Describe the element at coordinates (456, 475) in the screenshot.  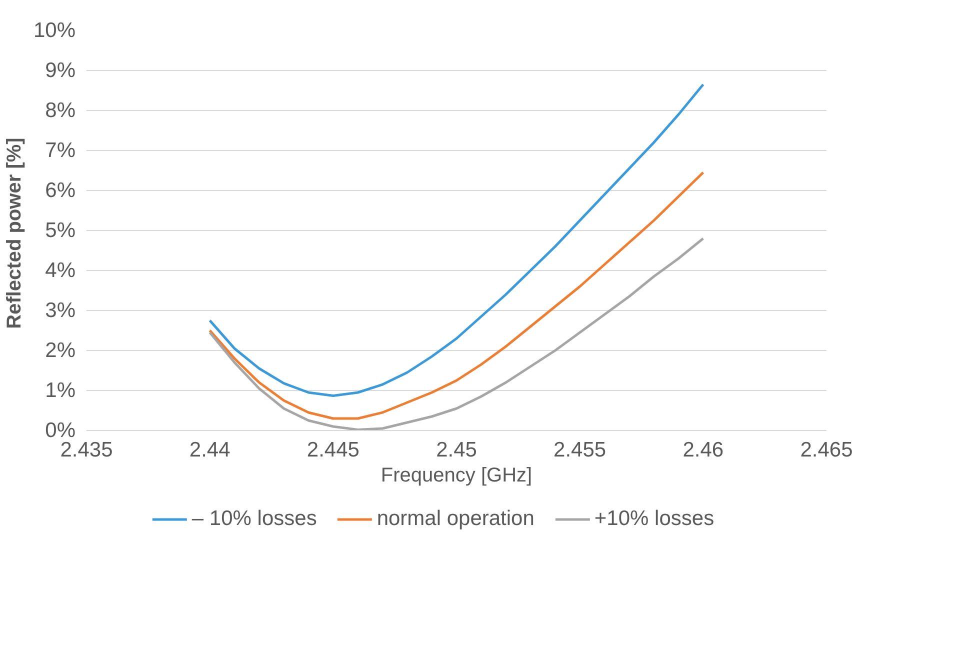
I see `x-axis-title: Frequency [GHz]` at that location.